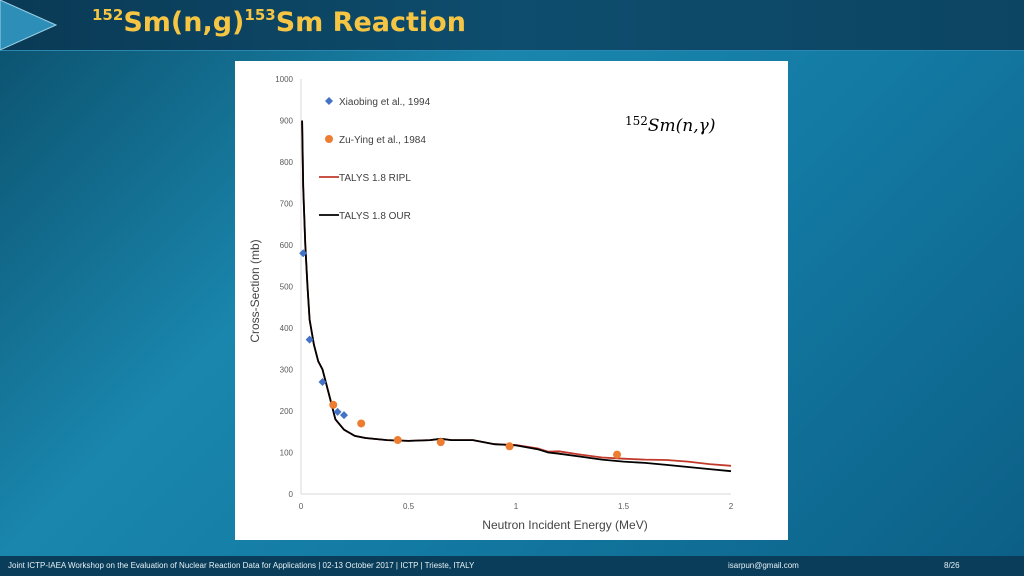  What do you see at coordinates (287, 411) in the screenshot?
I see `y-tick-label: 200` at bounding box center [287, 411].